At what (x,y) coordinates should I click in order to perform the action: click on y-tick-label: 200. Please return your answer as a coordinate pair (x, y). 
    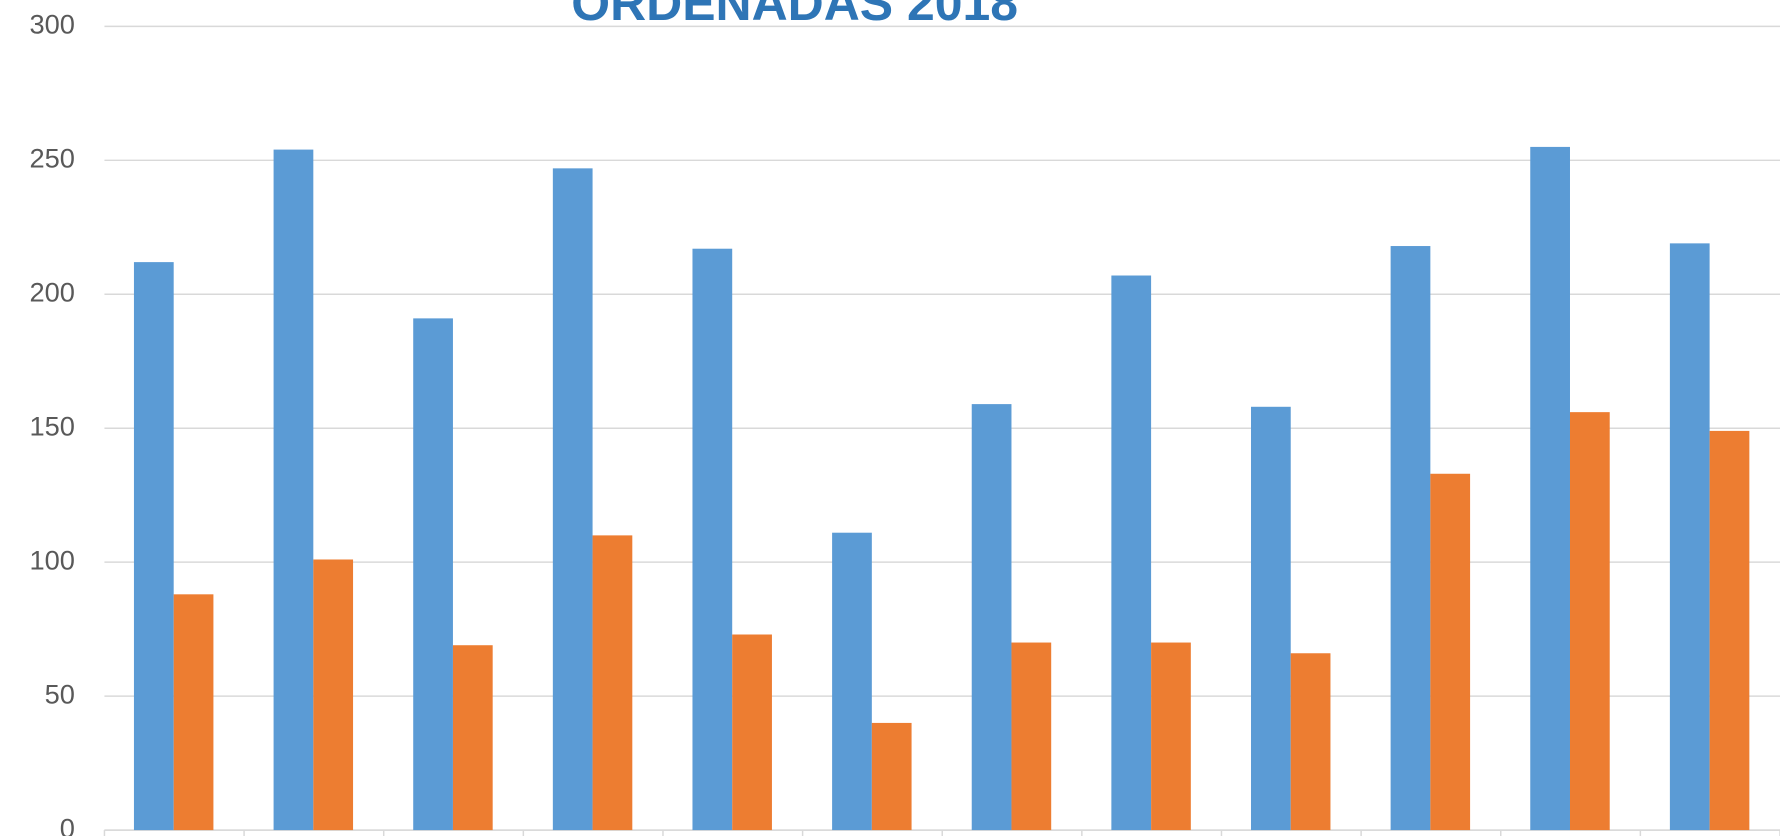
    Looking at the image, I should click on (51, 291).